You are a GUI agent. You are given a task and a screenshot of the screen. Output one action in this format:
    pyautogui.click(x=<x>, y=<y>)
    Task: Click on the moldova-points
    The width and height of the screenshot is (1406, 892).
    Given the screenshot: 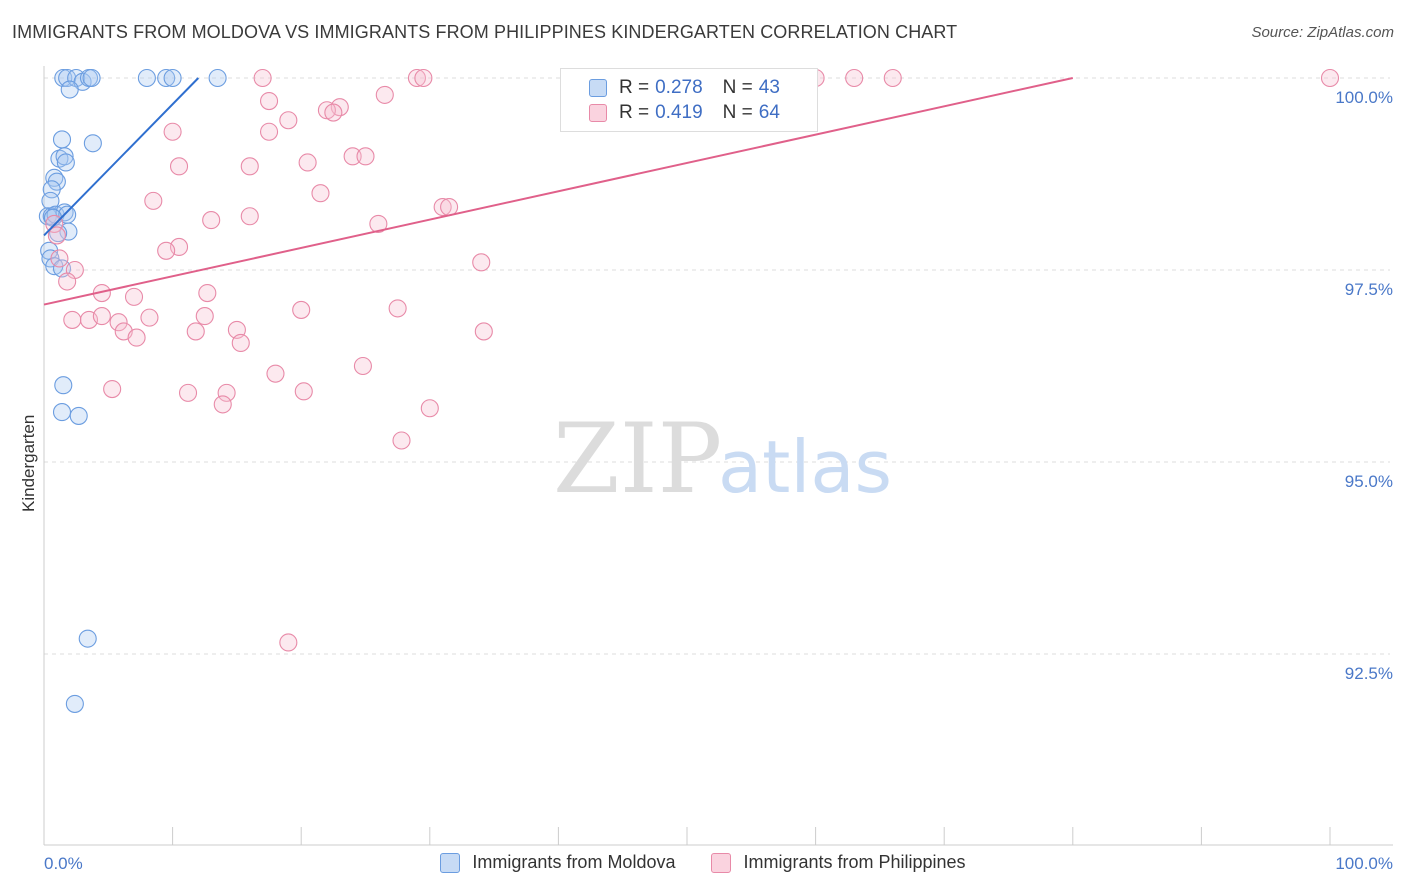 What is the action you would take?
    pyautogui.click(x=132, y=390)
    